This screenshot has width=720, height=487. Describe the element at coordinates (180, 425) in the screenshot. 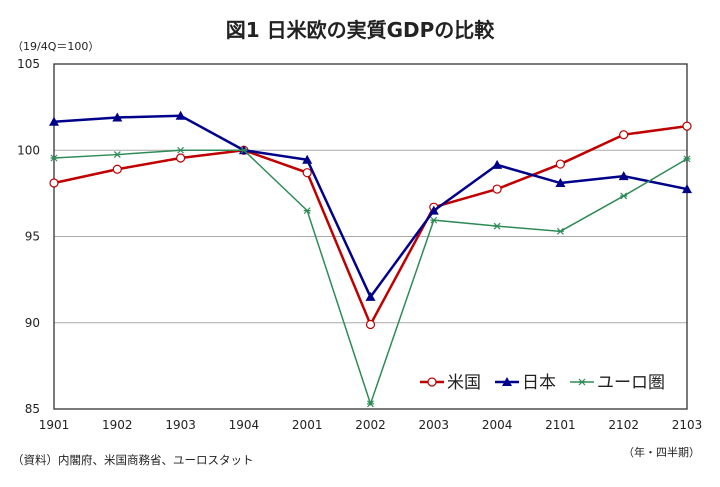

I see `x-tick-label: 1903` at that location.